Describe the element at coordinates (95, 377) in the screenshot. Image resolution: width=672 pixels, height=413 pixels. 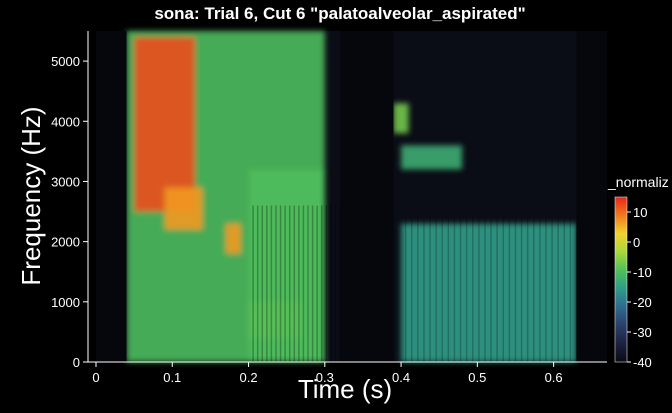
I see `x-tick-label: 0` at that location.